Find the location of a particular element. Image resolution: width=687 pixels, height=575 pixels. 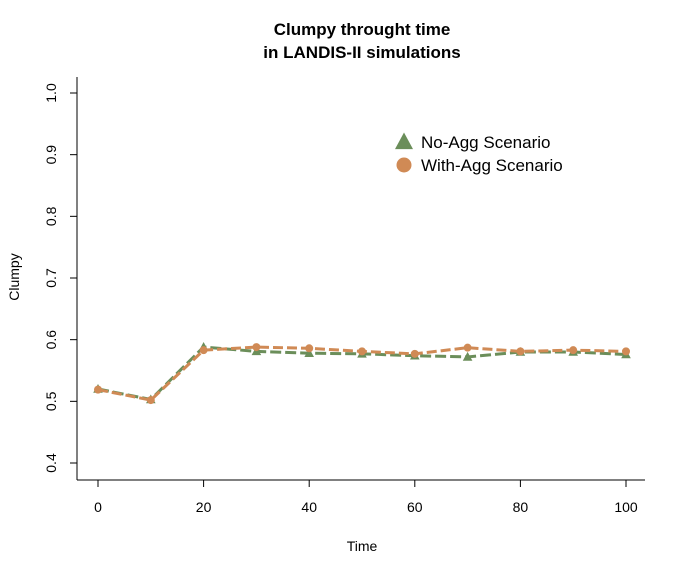

x-tick-label: 60 is located at coordinates (415, 507).